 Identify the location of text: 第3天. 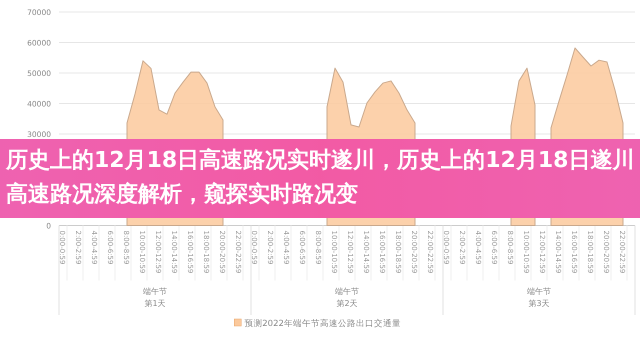
(539, 303).